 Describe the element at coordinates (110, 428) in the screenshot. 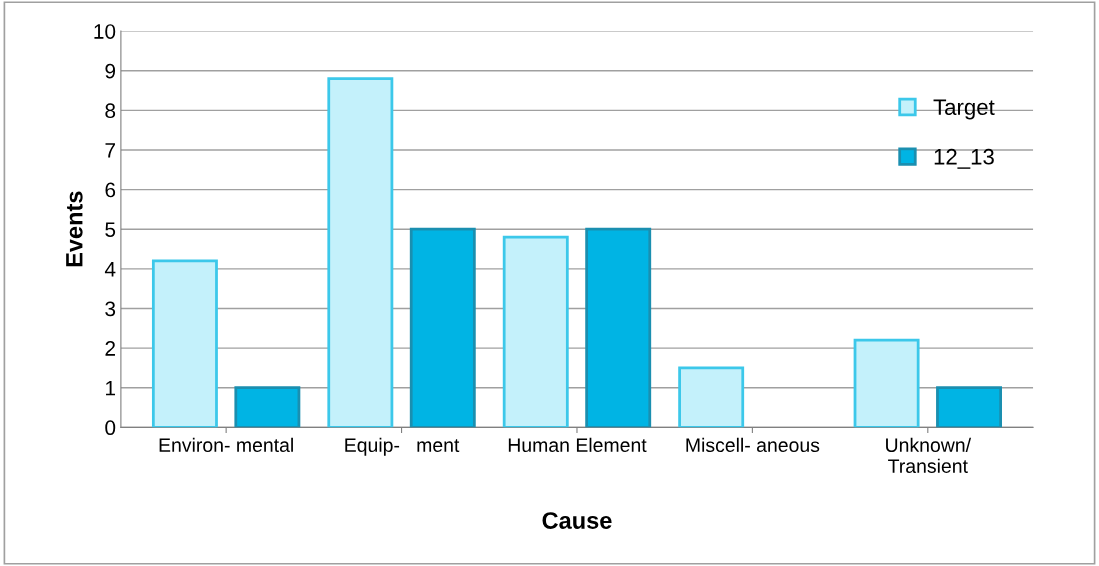

I see `y-tick-label: 0` at that location.